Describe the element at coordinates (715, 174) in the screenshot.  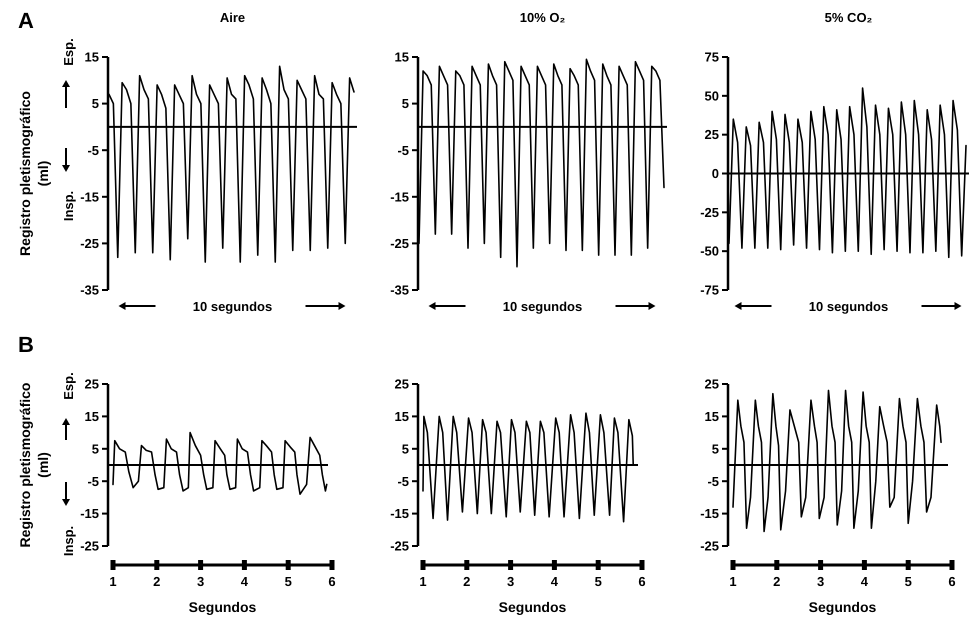
I see `y-tick-label: 0` at that location.